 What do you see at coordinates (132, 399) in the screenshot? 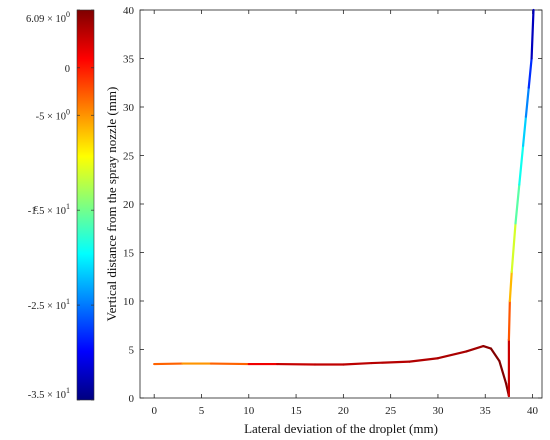
I see `y-tick-label: 0` at bounding box center [132, 399].